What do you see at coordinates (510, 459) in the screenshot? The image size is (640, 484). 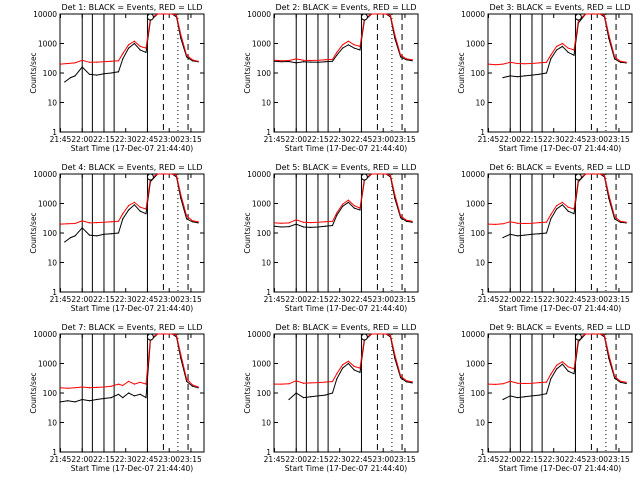 I see `x-tick-label: 22:00` at bounding box center [510, 459].